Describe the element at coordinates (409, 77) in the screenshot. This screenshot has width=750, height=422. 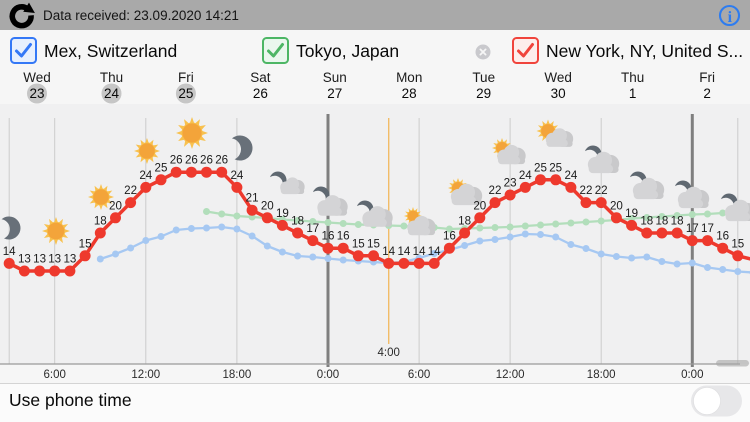
I see `svg-text: Mon` at that location.